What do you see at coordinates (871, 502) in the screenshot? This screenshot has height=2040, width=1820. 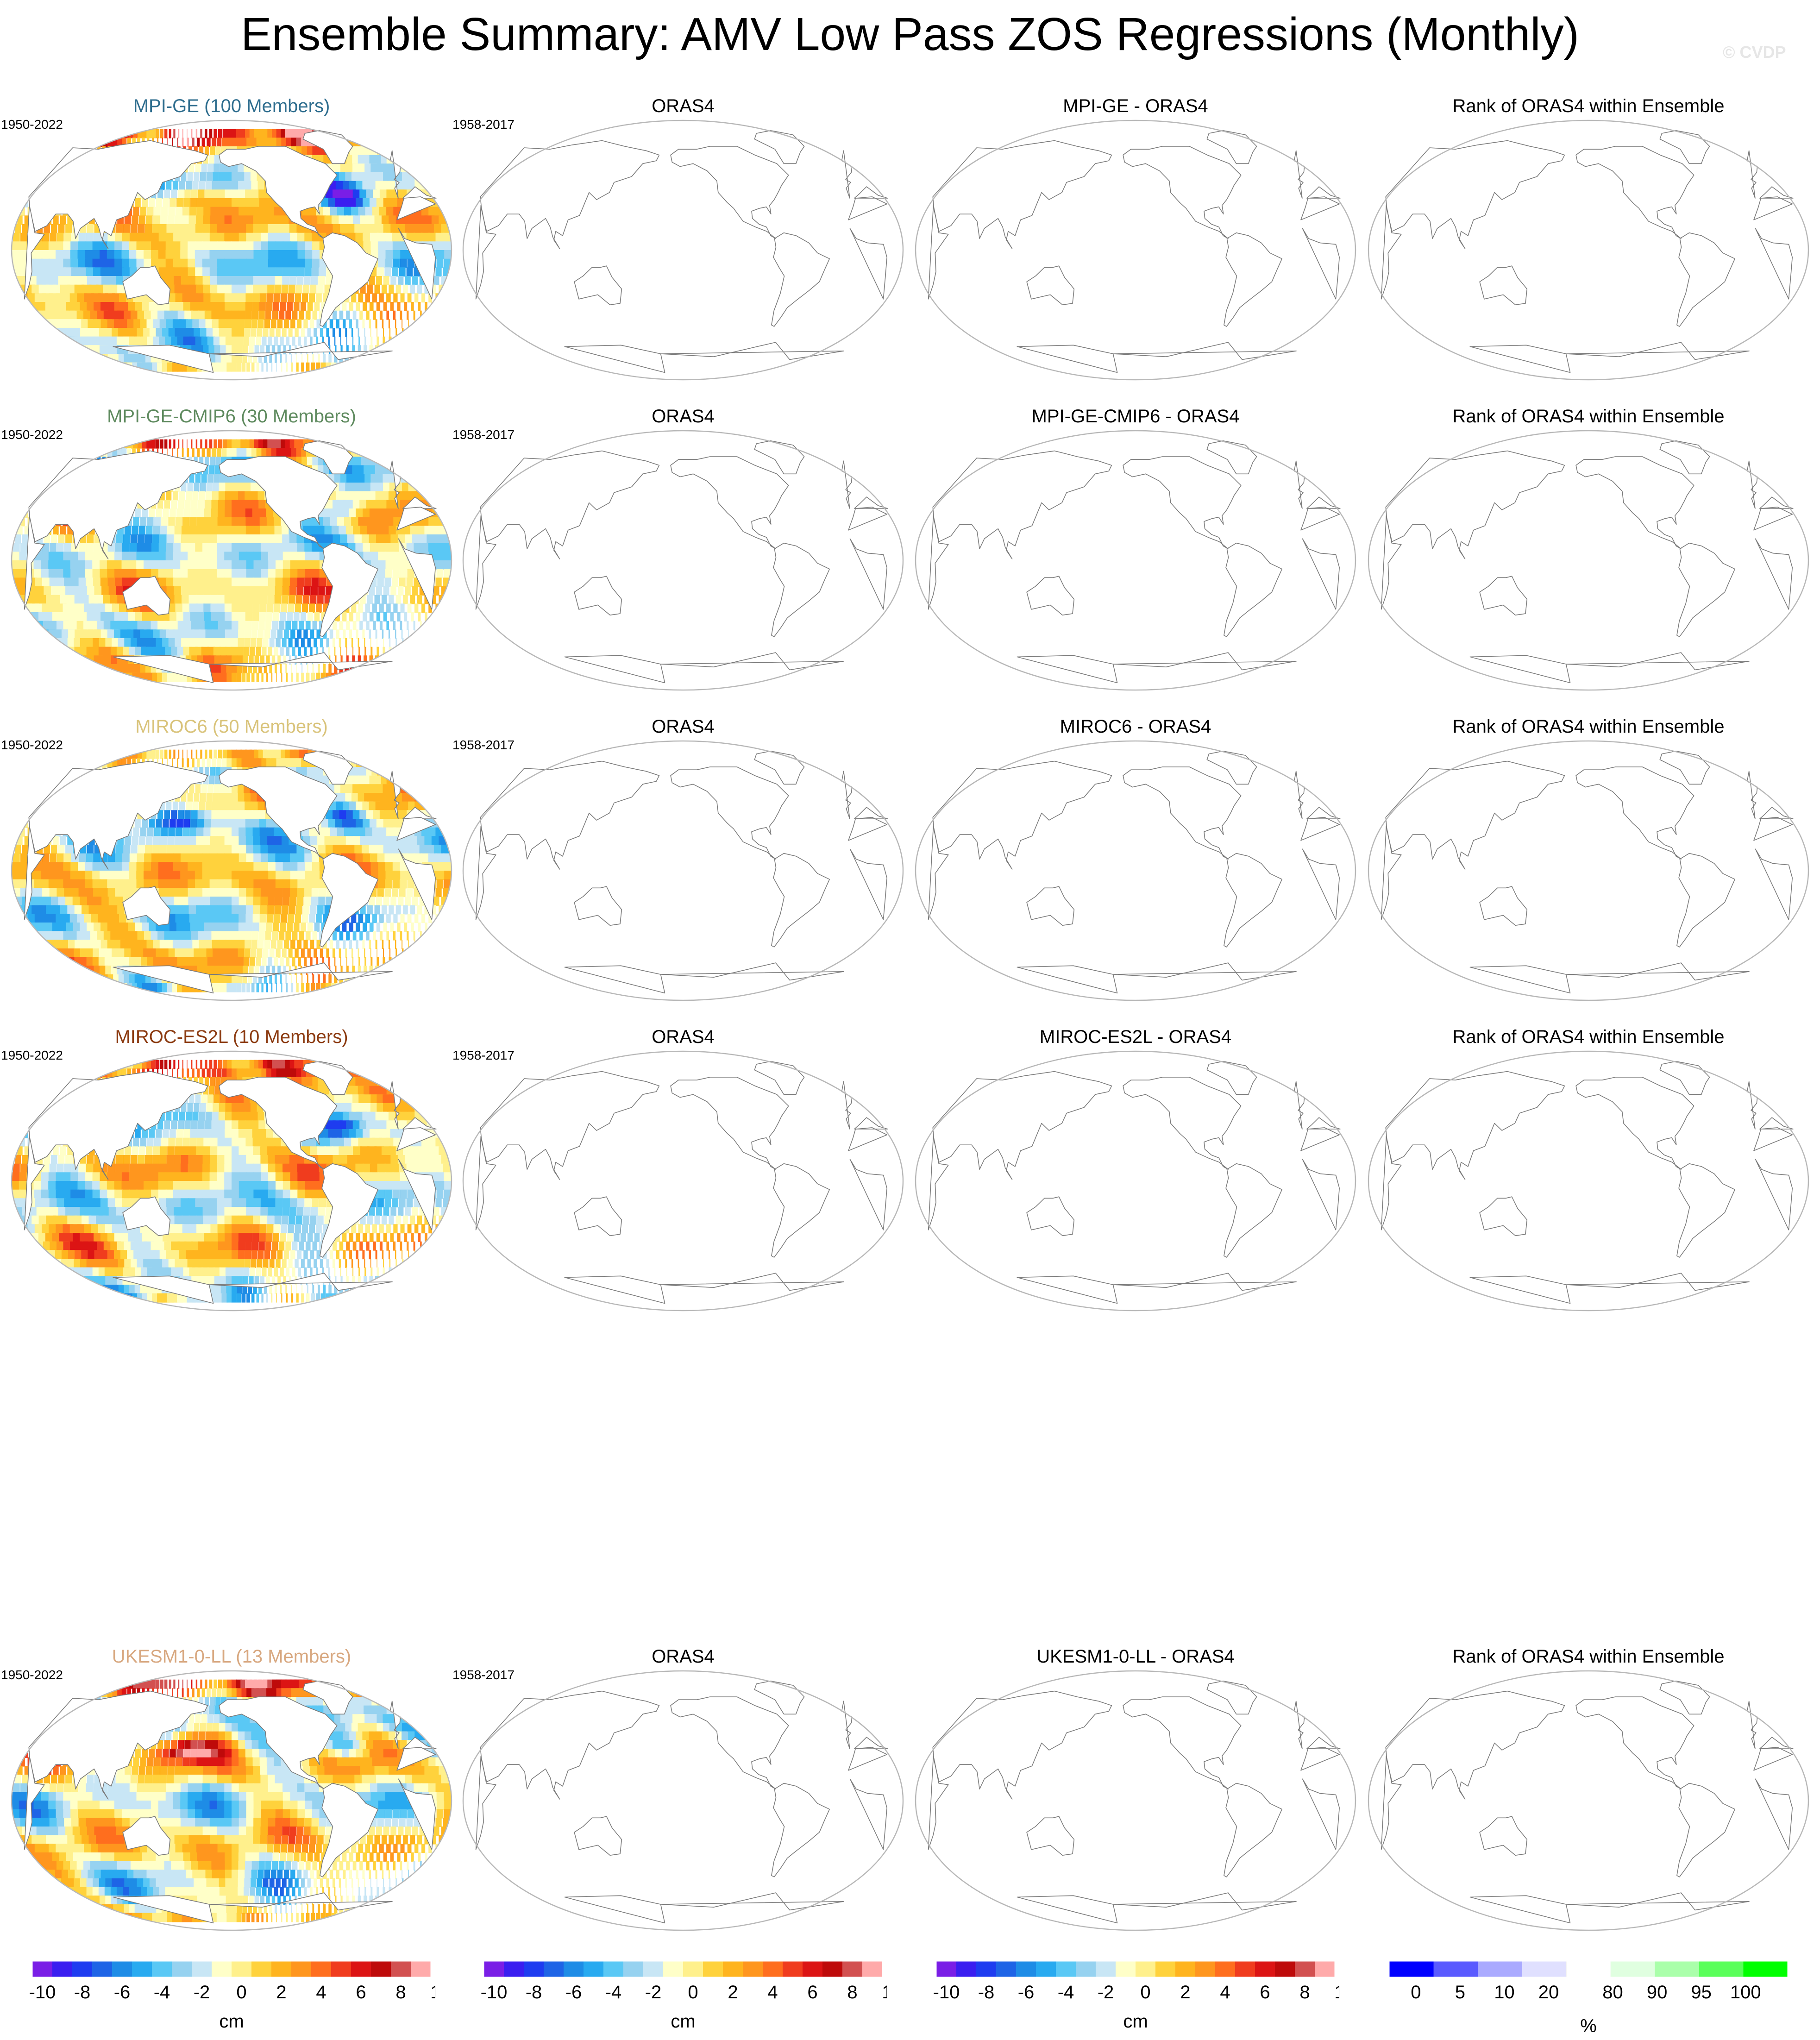 I see `coastline-eurasia` at bounding box center [871, 502].